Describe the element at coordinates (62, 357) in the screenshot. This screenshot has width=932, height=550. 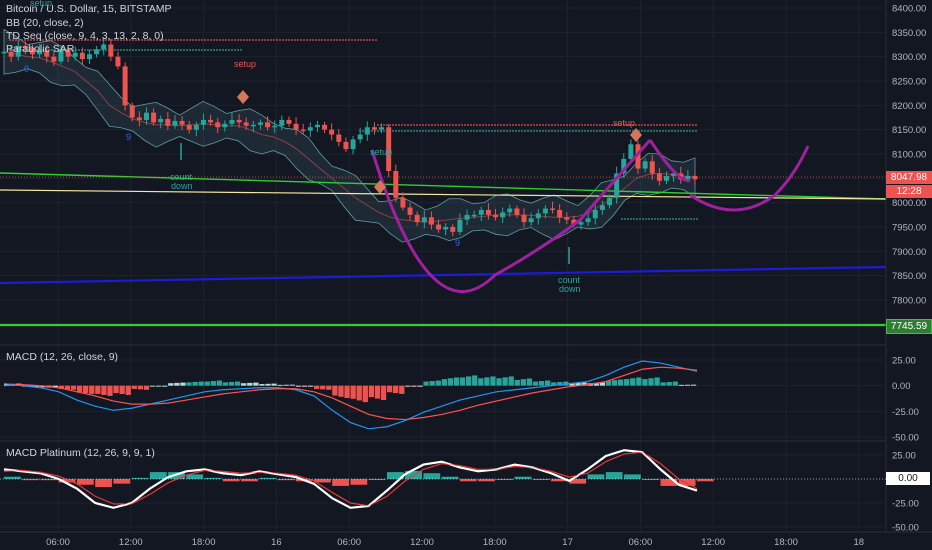
I see `macd-title: MACD (12, 26, close, 9)` at that location.